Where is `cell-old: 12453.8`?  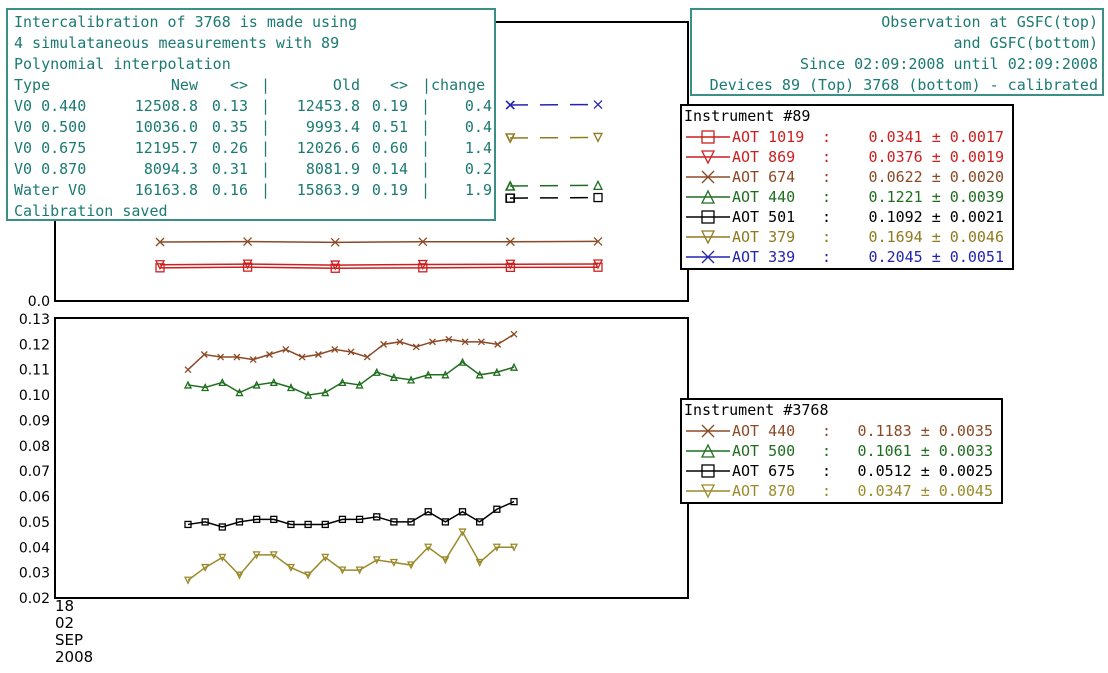 cell-old: 12453.8 is located at coordinates (328, 106).